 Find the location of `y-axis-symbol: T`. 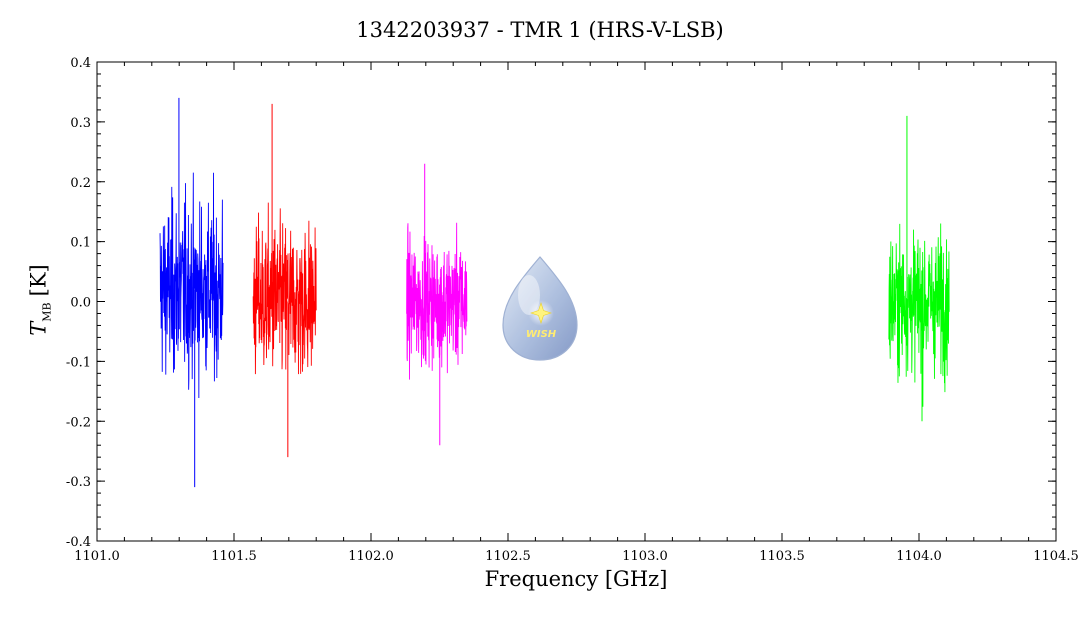

y-axis-symbol: T is located at coordinates (38, 328).